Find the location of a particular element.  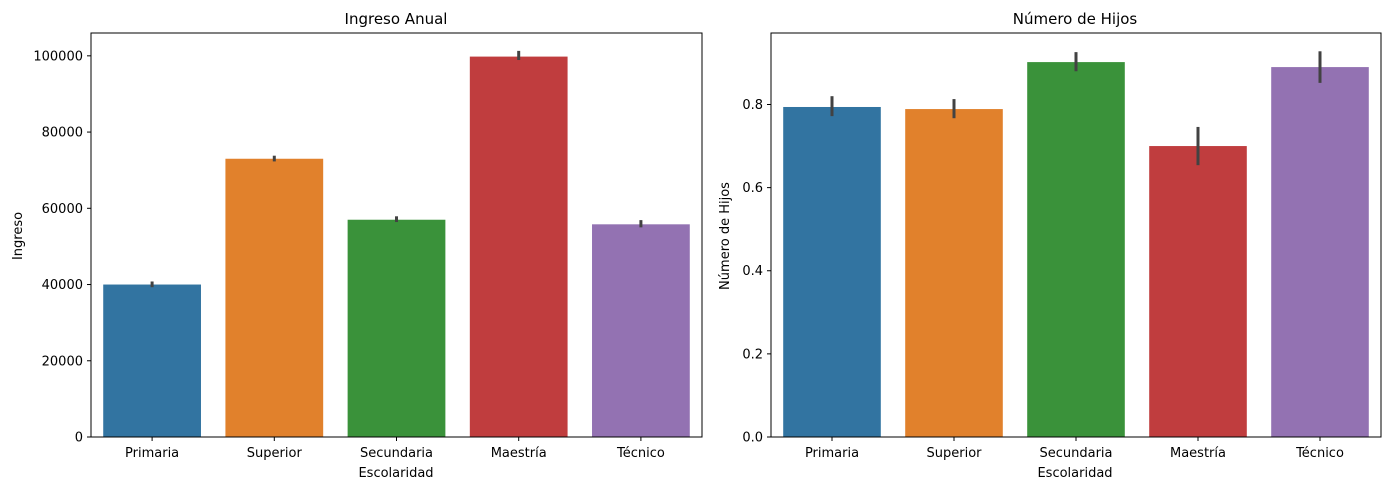

y-tick-label-3: 60000 is located at coordinates (62, 209).